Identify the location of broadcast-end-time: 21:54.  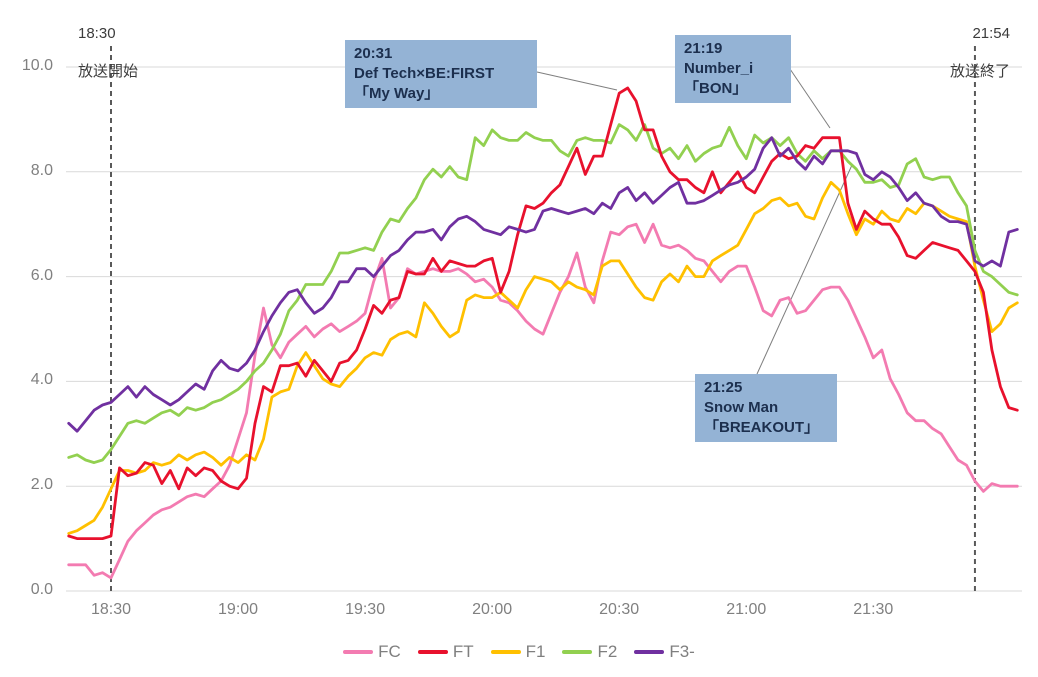
(991, 33).